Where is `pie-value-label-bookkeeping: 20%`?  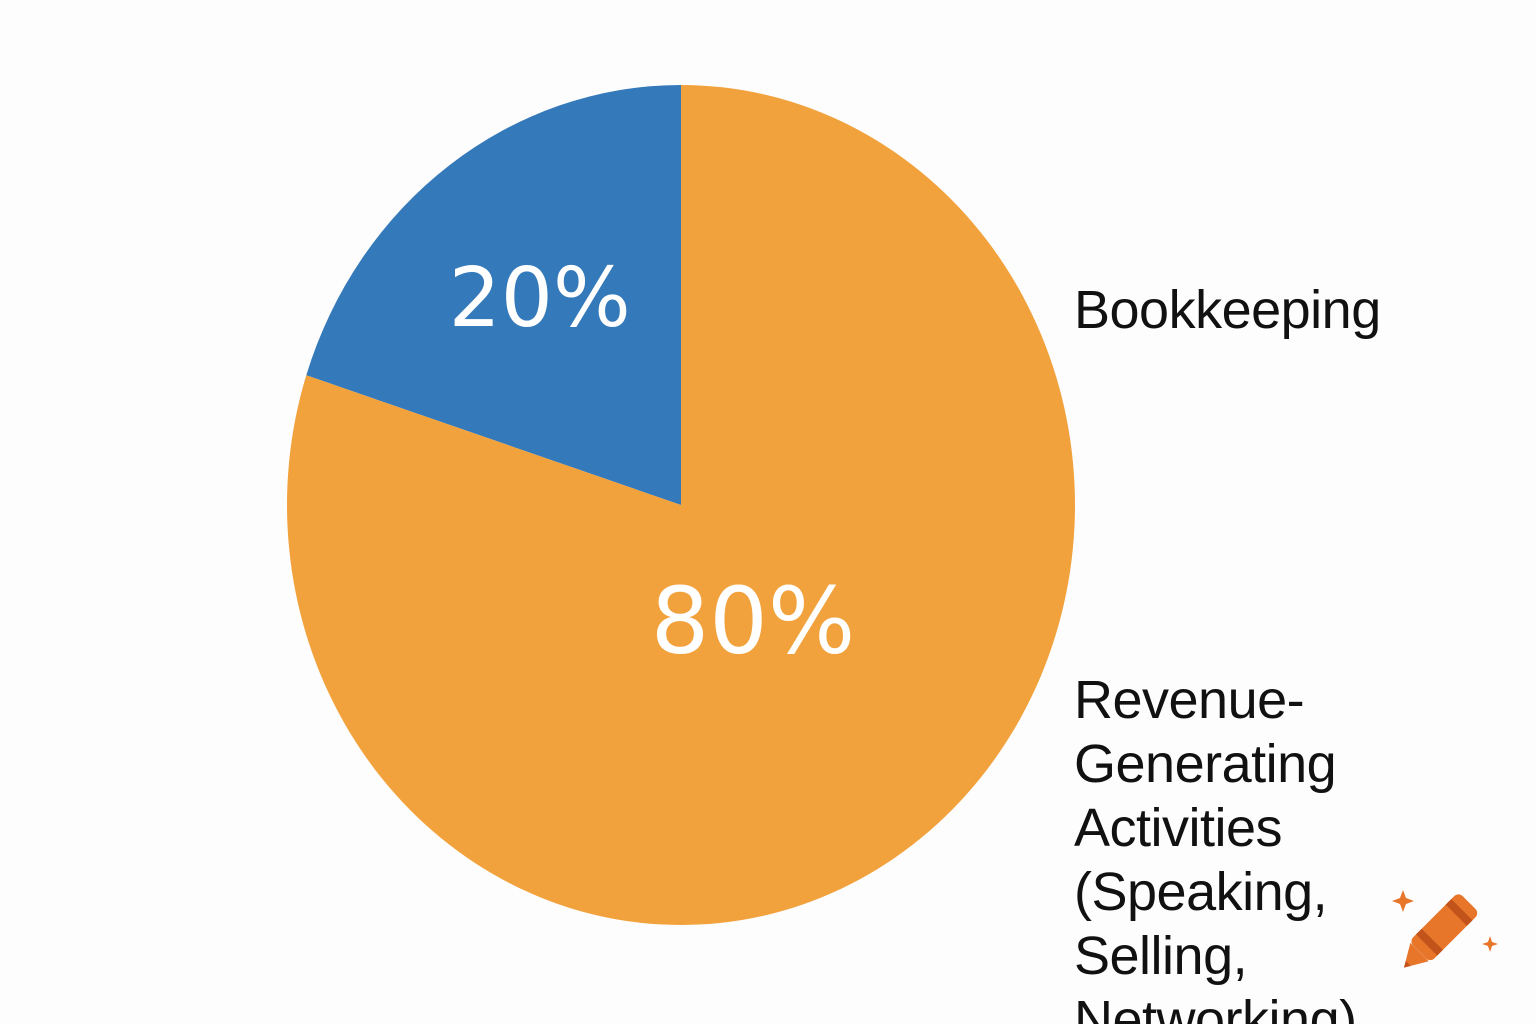 pie-value-label-bookkeeping: 20% is located at coordinates (540, 298).